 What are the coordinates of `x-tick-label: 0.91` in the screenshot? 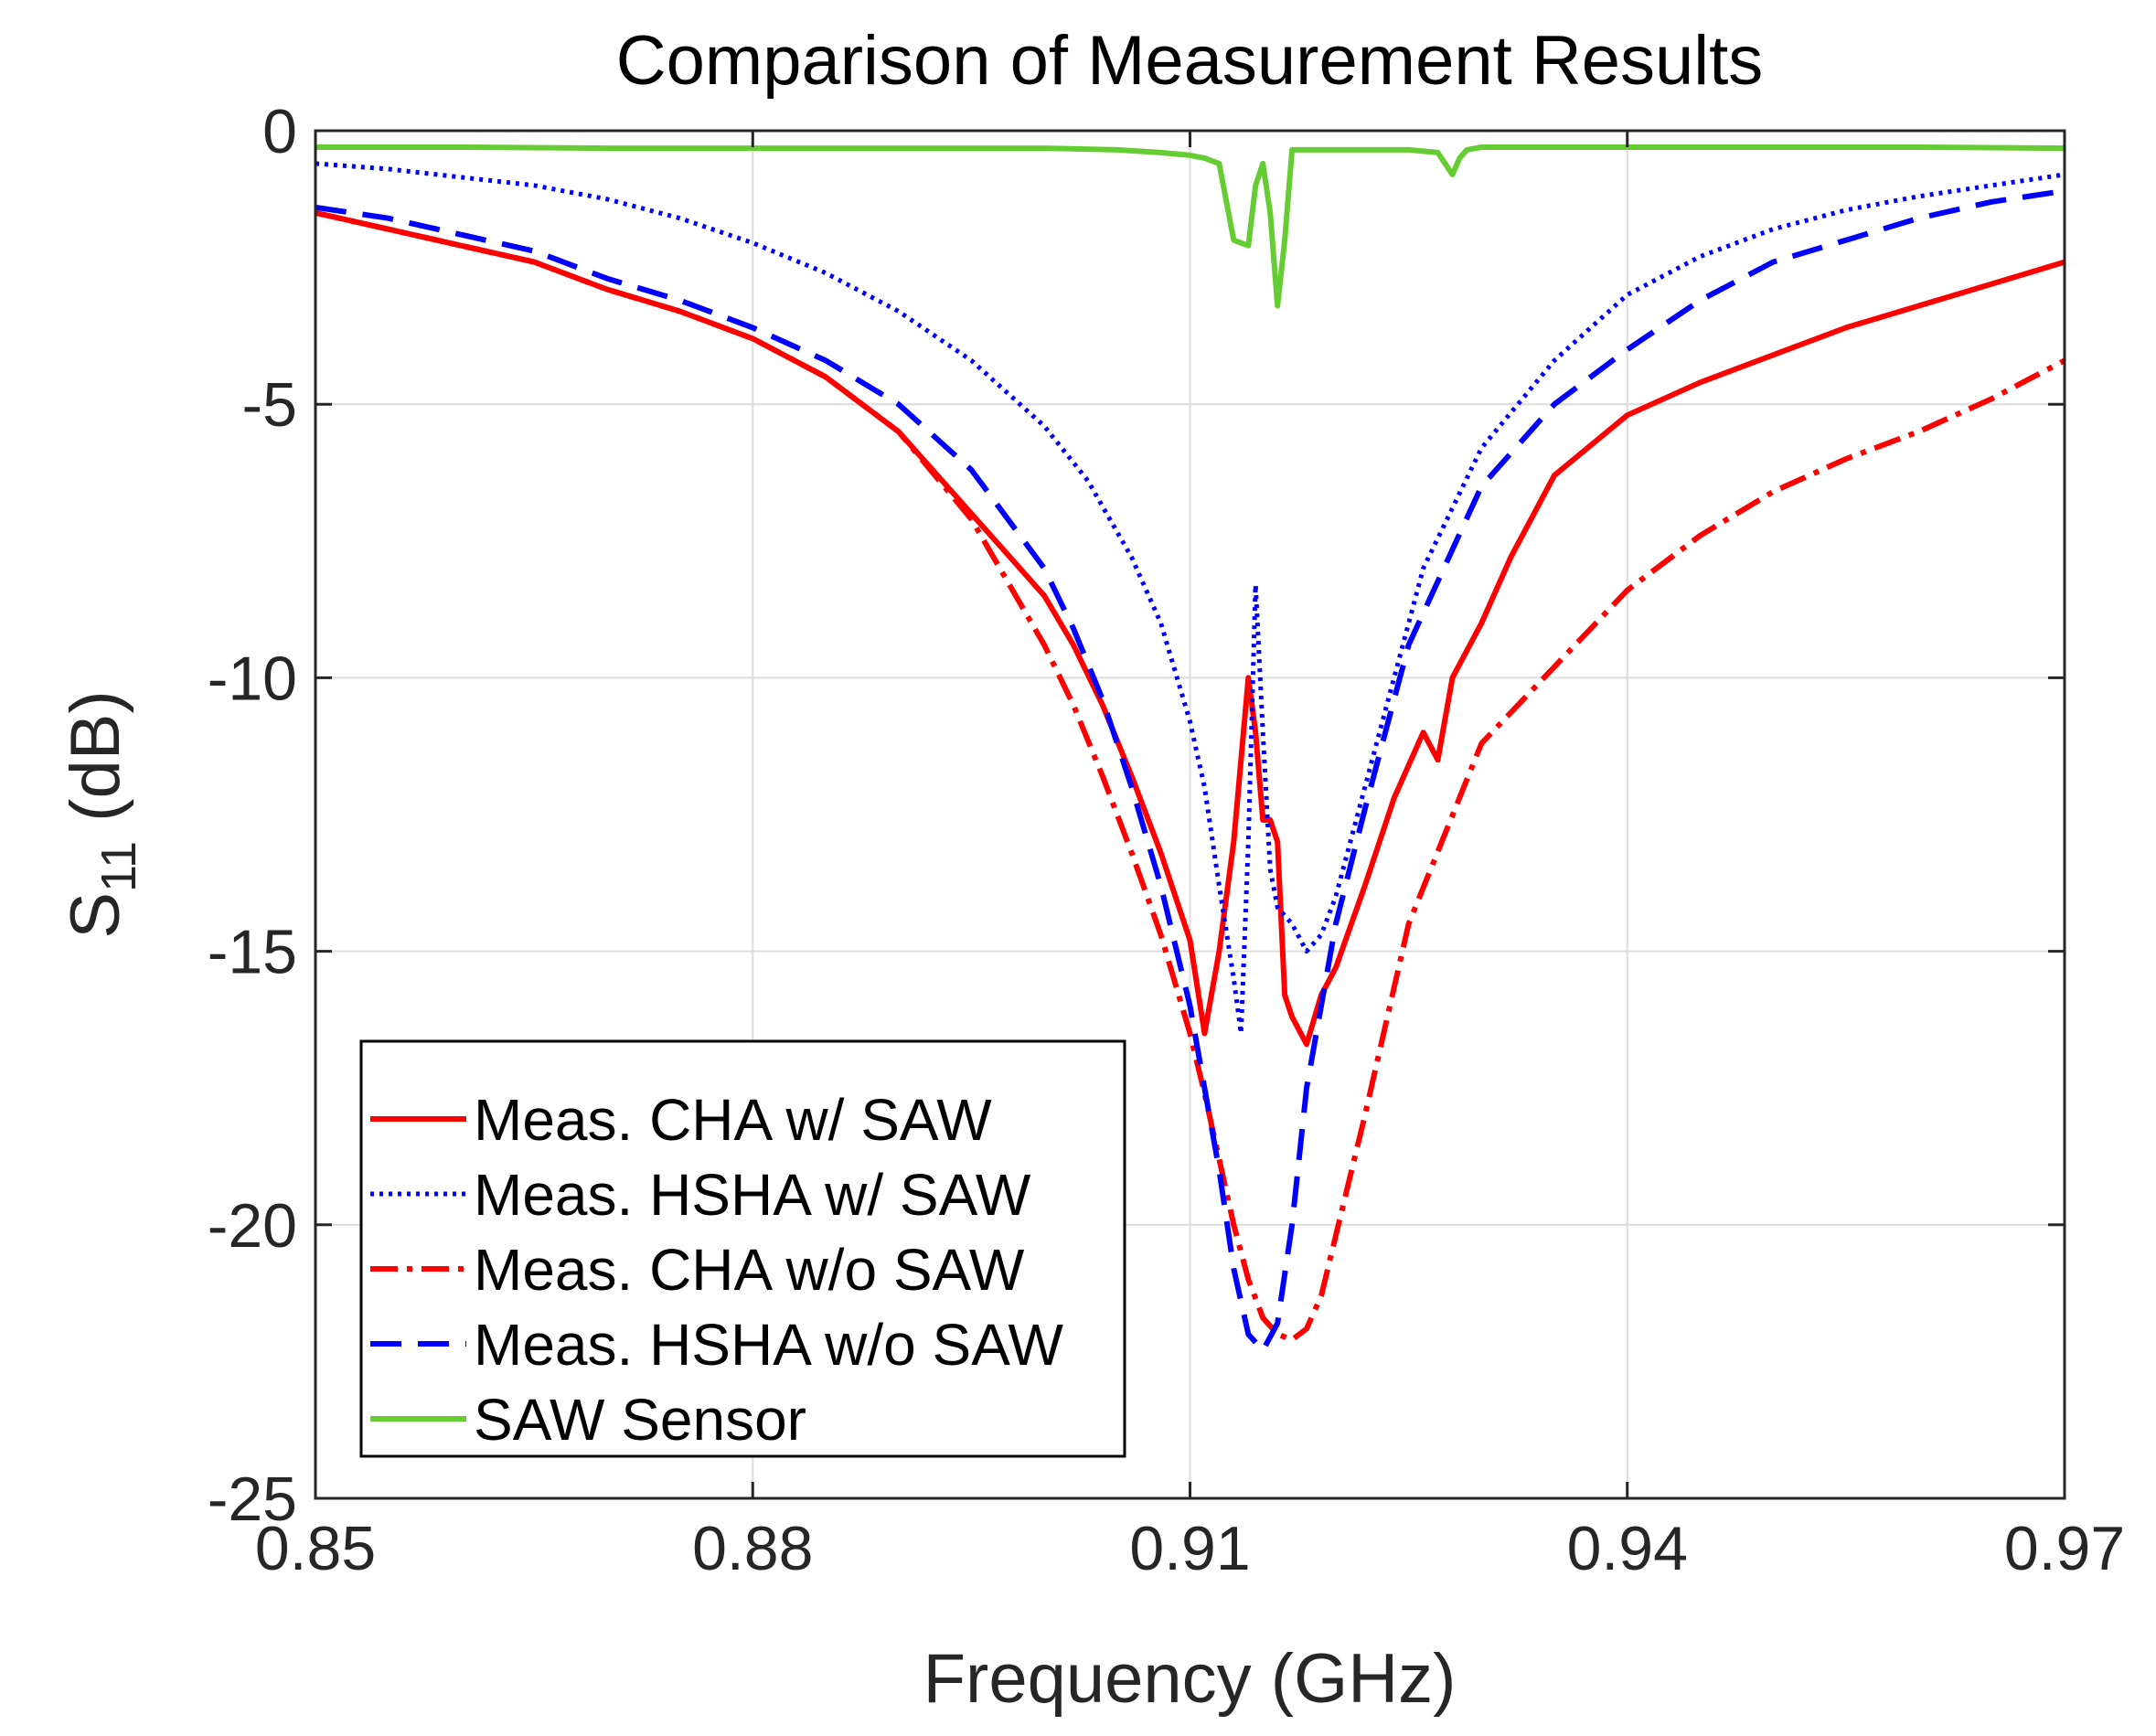 It's located at (1189, 1548).